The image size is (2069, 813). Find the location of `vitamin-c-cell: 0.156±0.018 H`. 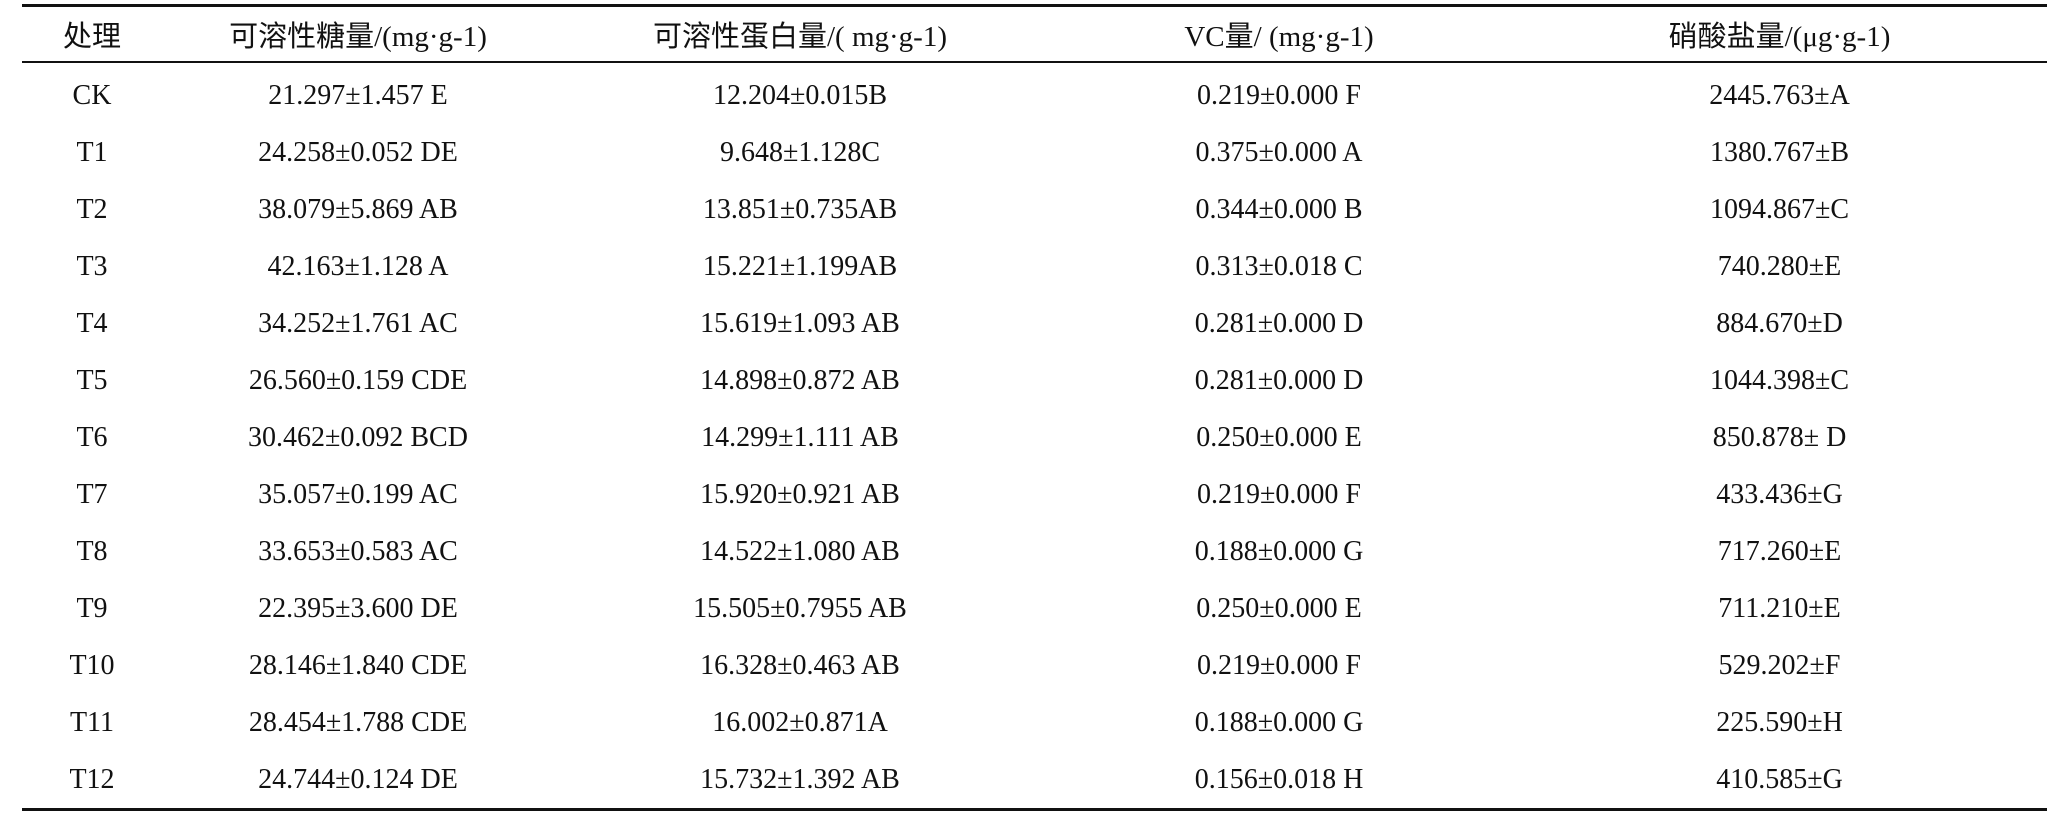

vitamin-c-cell: 0.156±0.018 H is located at coordinates (1279, 779).